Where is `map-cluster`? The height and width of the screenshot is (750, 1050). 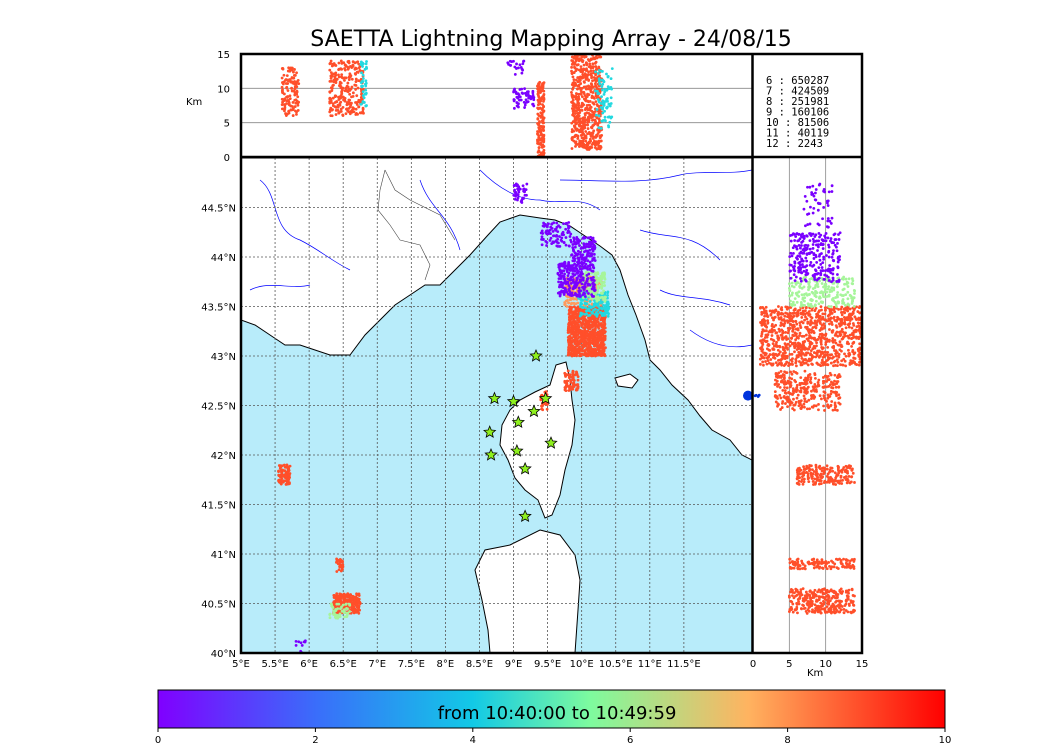 map-cluster is located at coordinates (583, 249).